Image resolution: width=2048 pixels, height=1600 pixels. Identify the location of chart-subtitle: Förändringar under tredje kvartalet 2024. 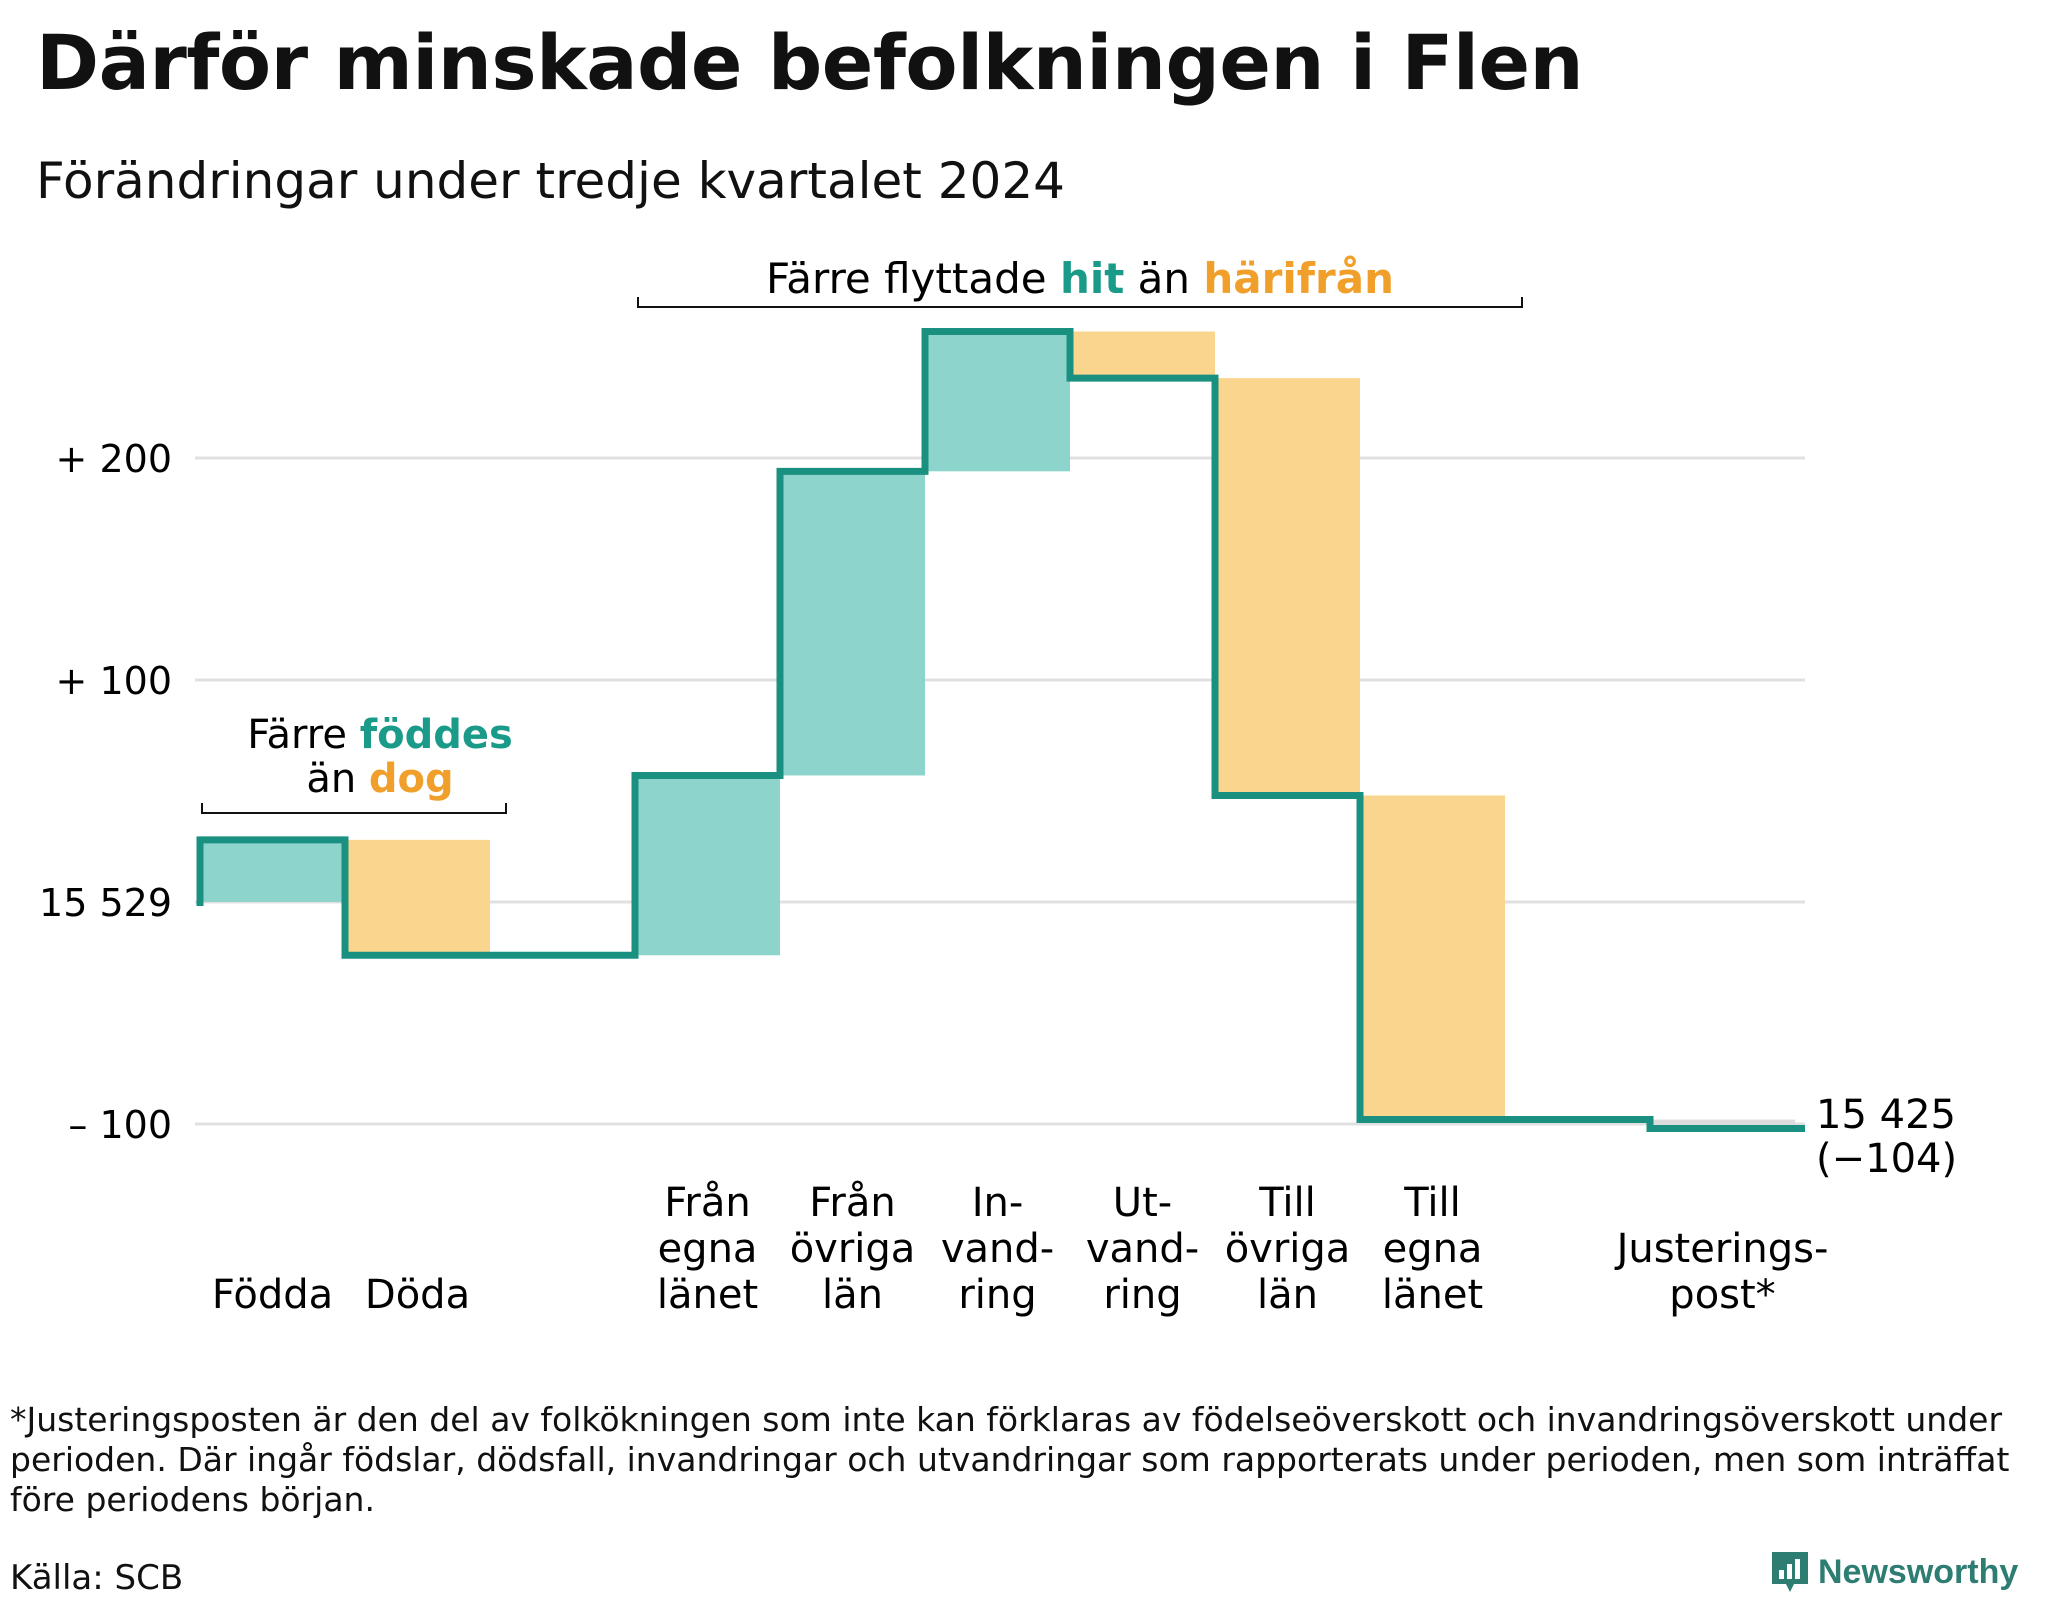
(550, 181).